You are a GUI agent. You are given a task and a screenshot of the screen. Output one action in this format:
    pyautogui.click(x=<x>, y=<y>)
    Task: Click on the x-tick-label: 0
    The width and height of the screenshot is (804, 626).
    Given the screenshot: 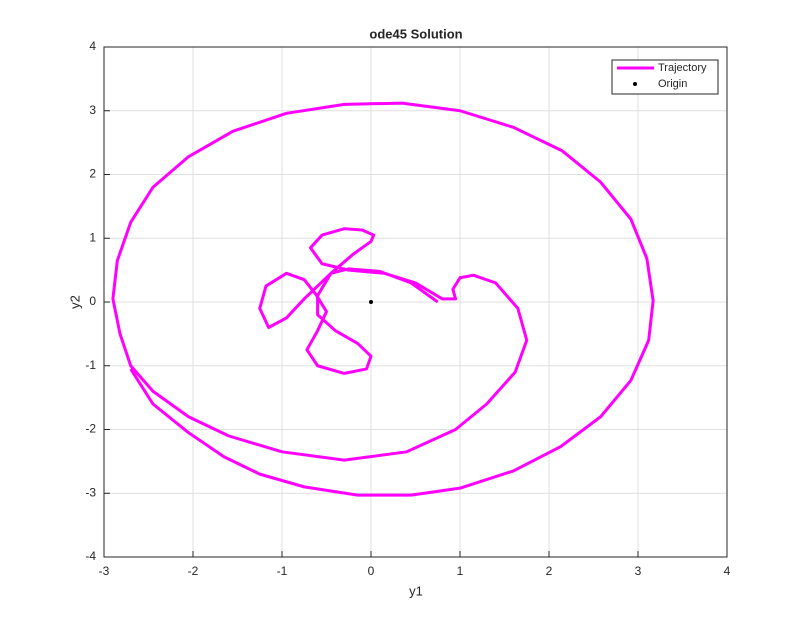 What is the action you would take?
    pyautogui.click(x=371, y=571)
    